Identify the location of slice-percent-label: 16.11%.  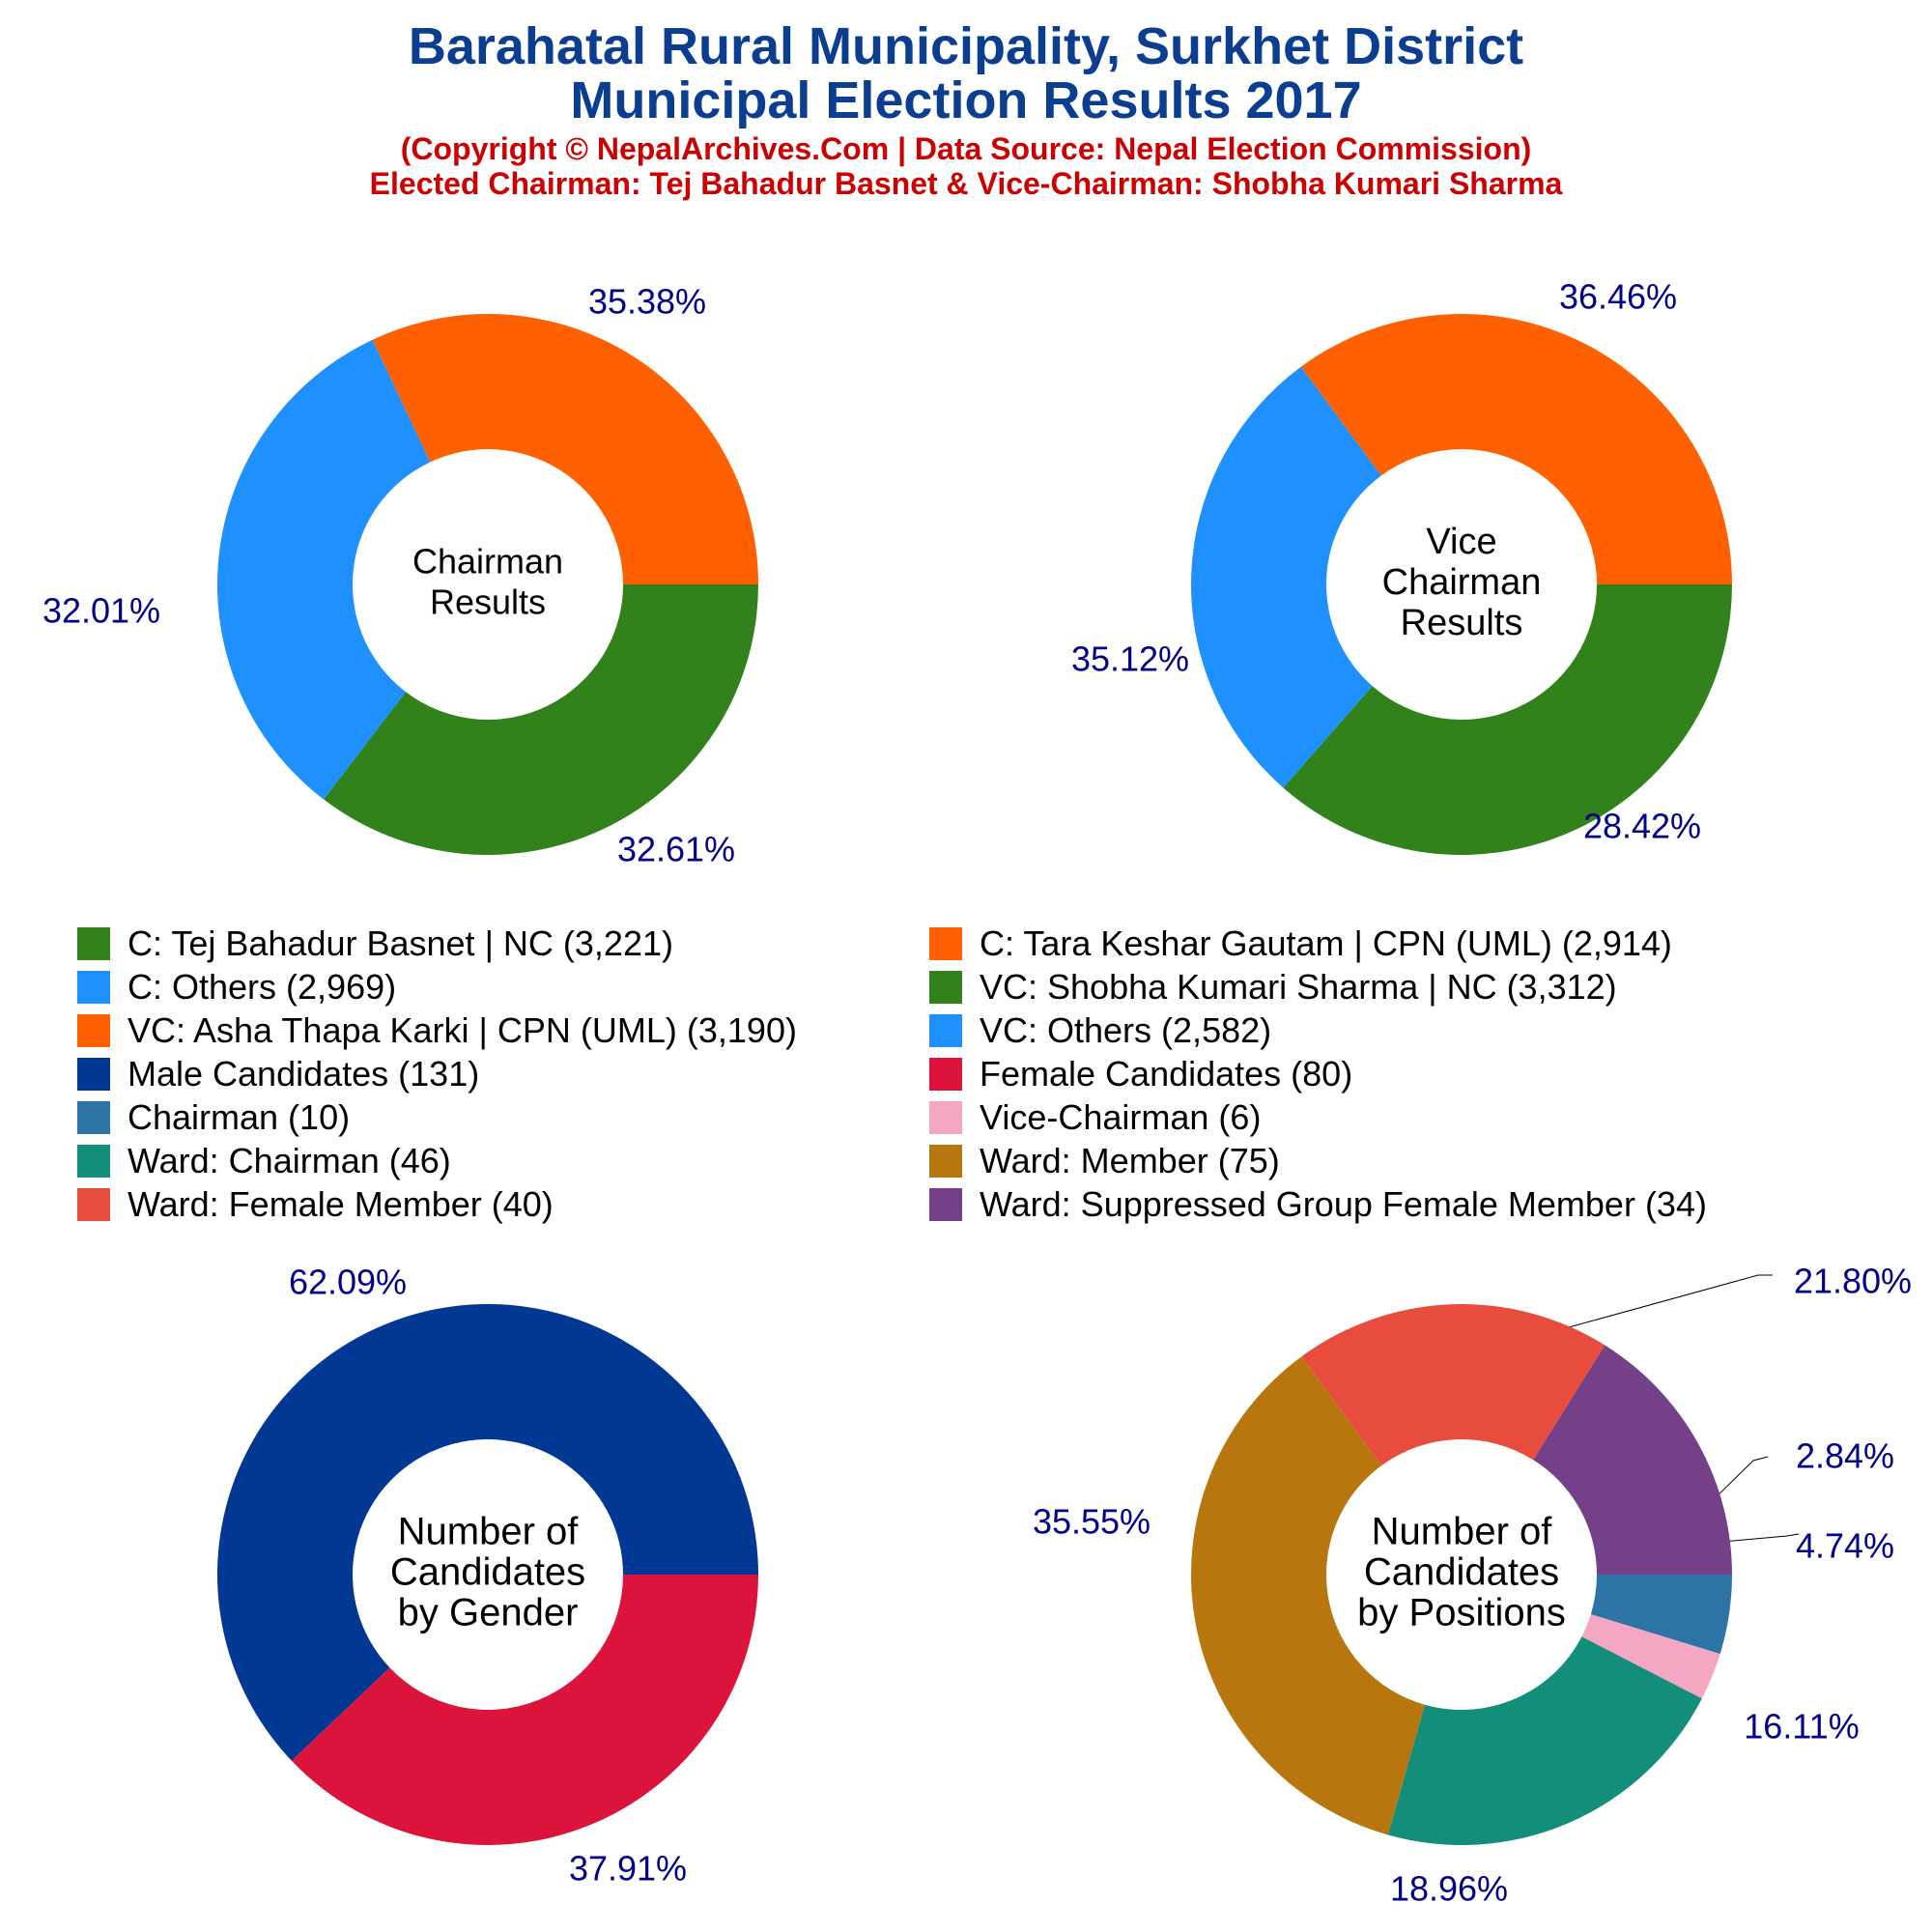
(1801, 1727).